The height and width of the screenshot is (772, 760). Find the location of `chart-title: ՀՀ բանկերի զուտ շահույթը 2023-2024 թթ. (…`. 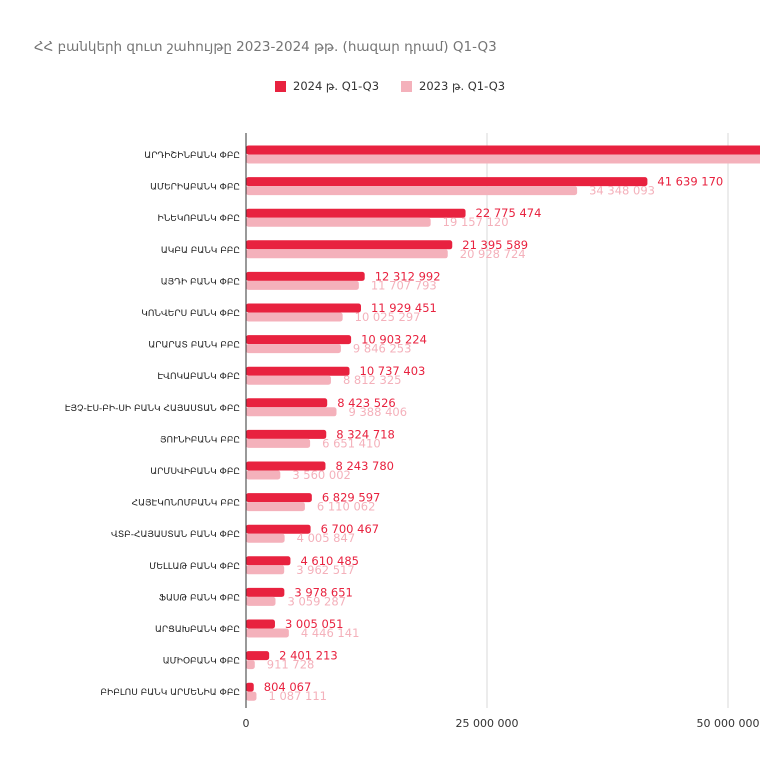

chart-title: ՀՀ բանկերի զուտ շահույթը 2023-2024 թթ. (… is located at coordinates (265, 47).